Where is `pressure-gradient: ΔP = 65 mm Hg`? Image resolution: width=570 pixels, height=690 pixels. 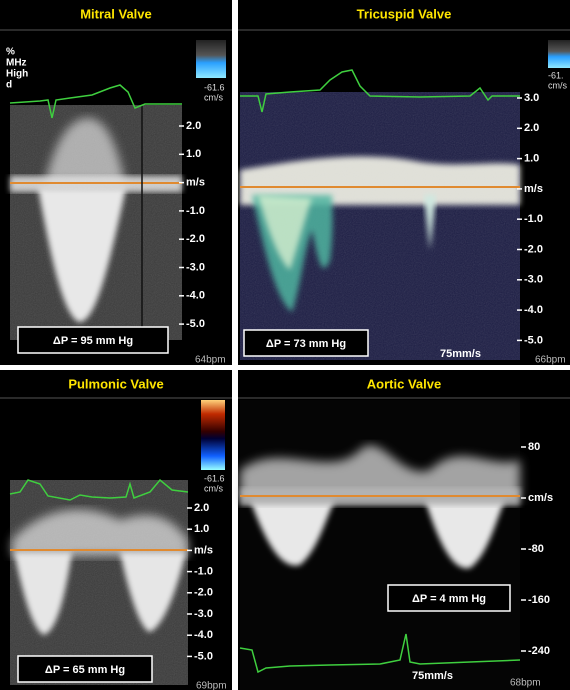
pressure-gradient: ΔP = 65 mm Hg is located at coordinates (85, 670).